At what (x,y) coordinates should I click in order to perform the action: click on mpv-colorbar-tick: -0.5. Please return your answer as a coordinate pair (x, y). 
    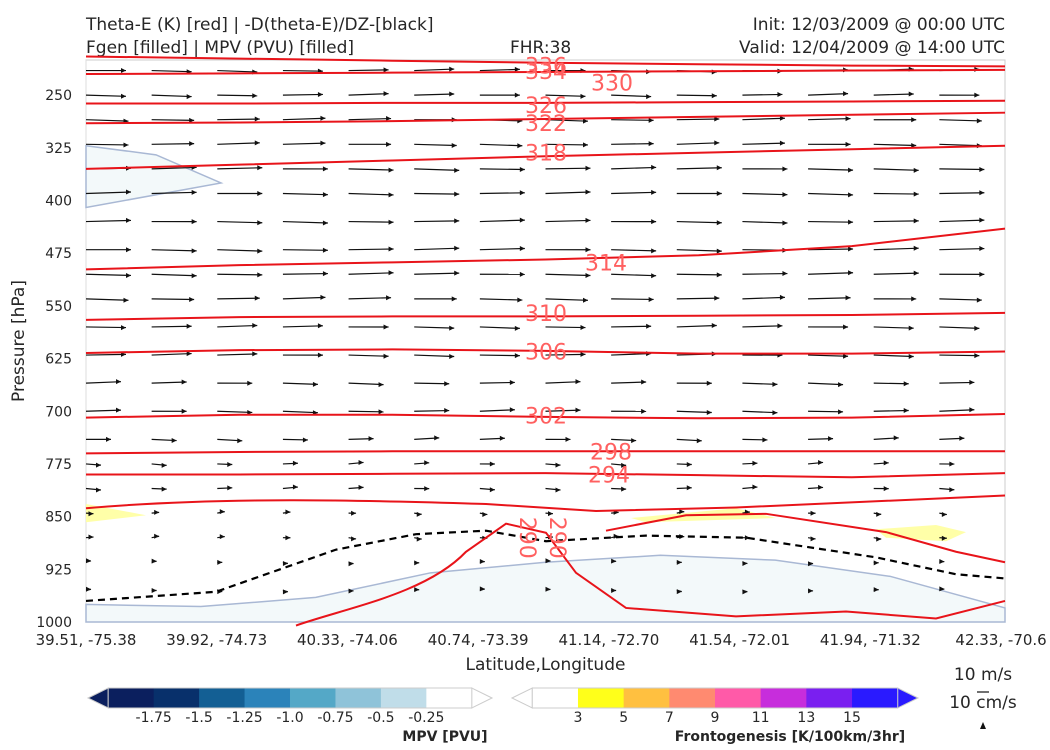
    Looking at the image, I should click on (380, 718).